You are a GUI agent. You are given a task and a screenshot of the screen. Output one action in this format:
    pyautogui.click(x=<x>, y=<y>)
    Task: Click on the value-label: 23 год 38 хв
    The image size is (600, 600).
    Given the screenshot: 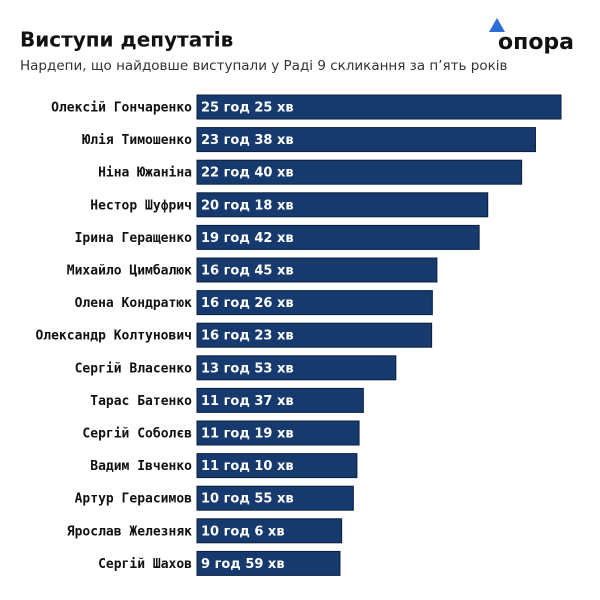 What is the action you would take?
    pyautogui.click(x=247, y=140)
    